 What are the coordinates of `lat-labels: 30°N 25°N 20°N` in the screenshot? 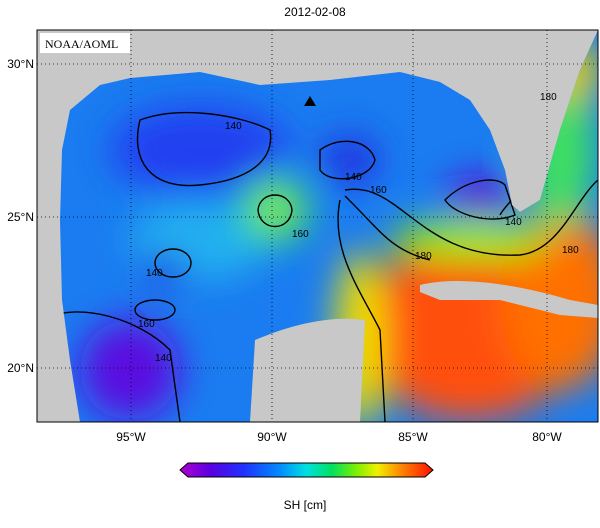 It's located at (20, 216).